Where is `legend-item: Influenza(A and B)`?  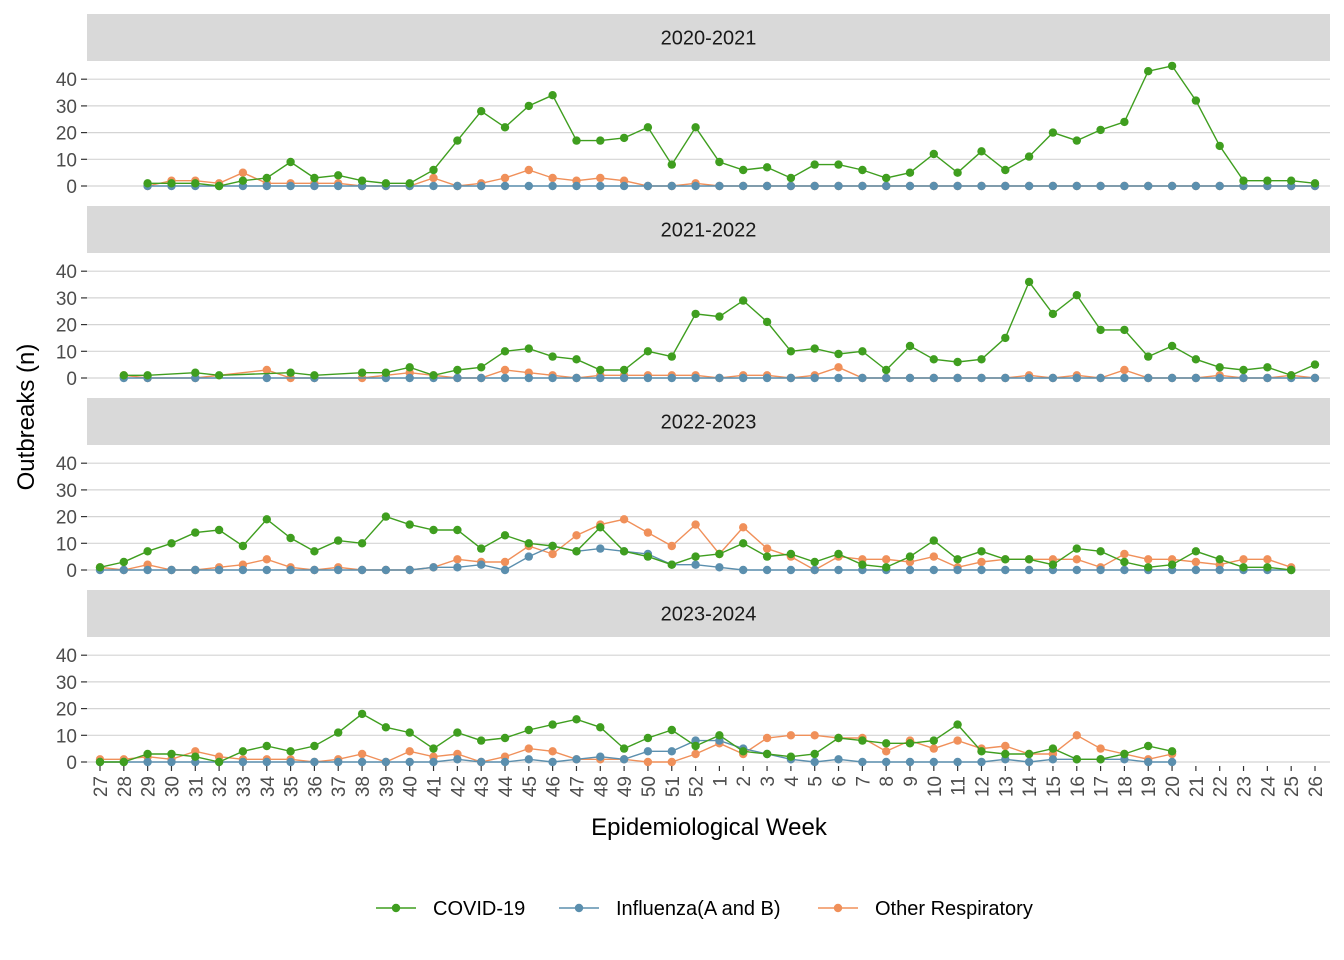 legend-item: Influenza(A and B) is located at coordinates (670, 909).